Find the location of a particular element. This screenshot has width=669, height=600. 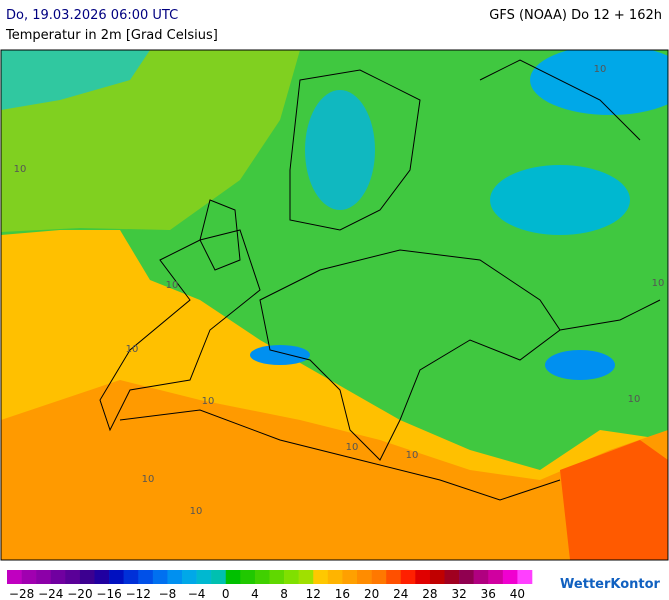

cool-area is located at coordinates (75, 80).